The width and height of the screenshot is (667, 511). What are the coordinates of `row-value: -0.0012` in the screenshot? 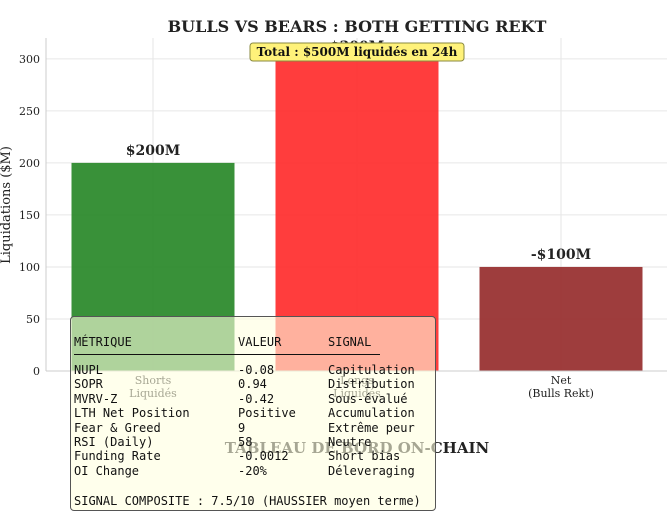 It's located at (263, 456).